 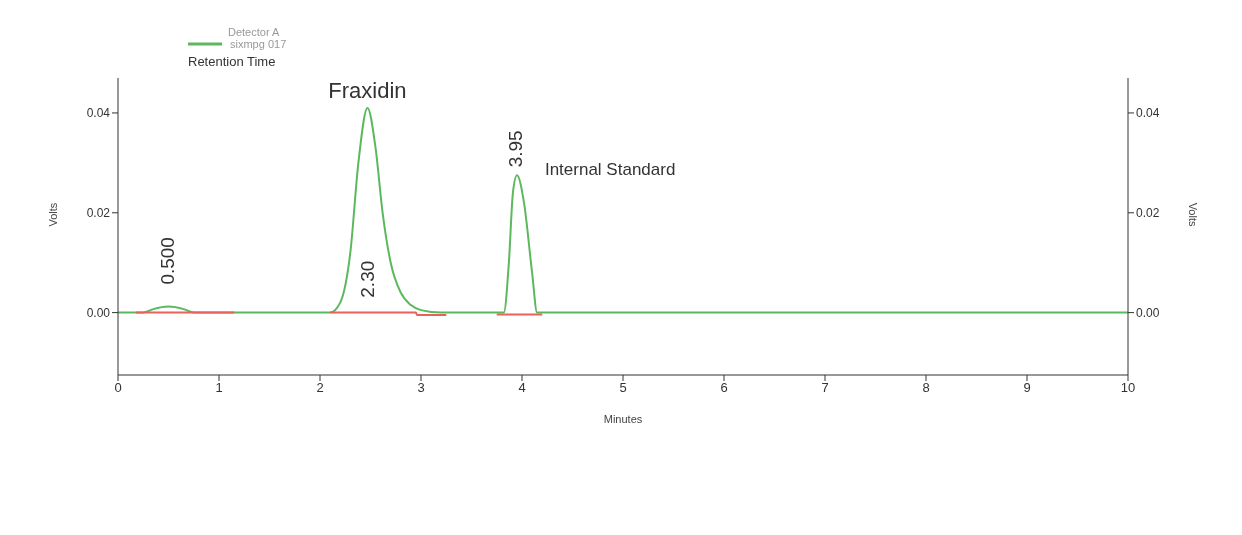 What do you see at coordinates (1148, 113) in the screenshot?
I see `y2-tick-label: 0.04` at bounding box center [1148, 113].